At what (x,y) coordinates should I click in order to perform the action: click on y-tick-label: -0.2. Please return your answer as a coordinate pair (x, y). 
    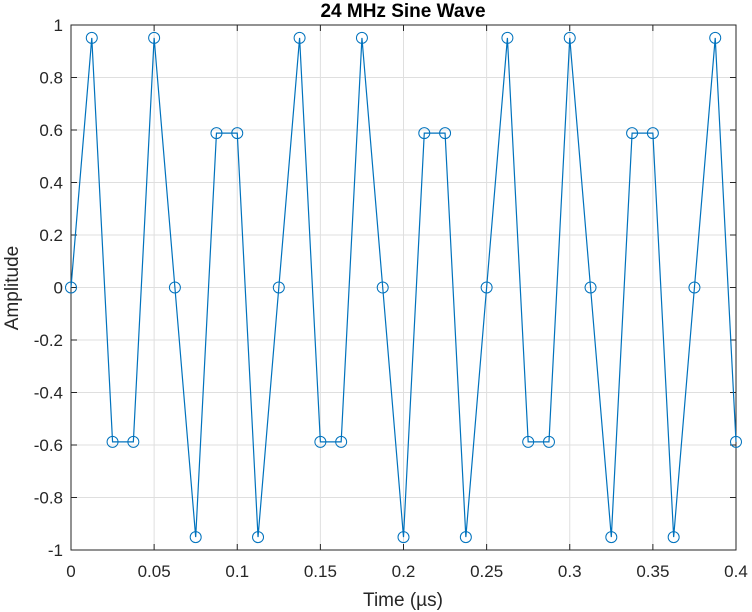
    Looking at the image, I should click on (48, 340).